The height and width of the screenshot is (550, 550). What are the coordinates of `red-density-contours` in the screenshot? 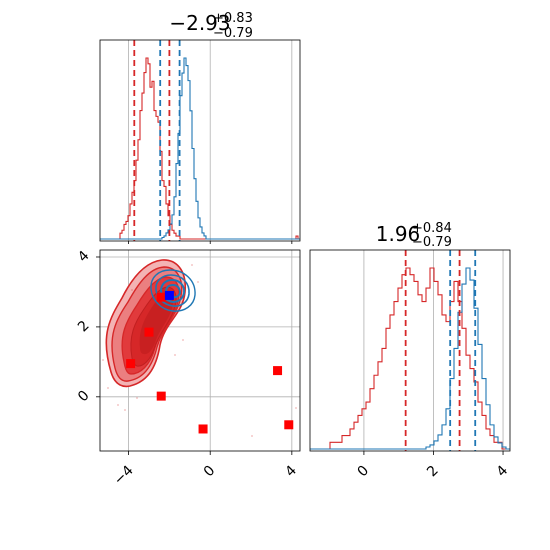 It's located at (145, 323).